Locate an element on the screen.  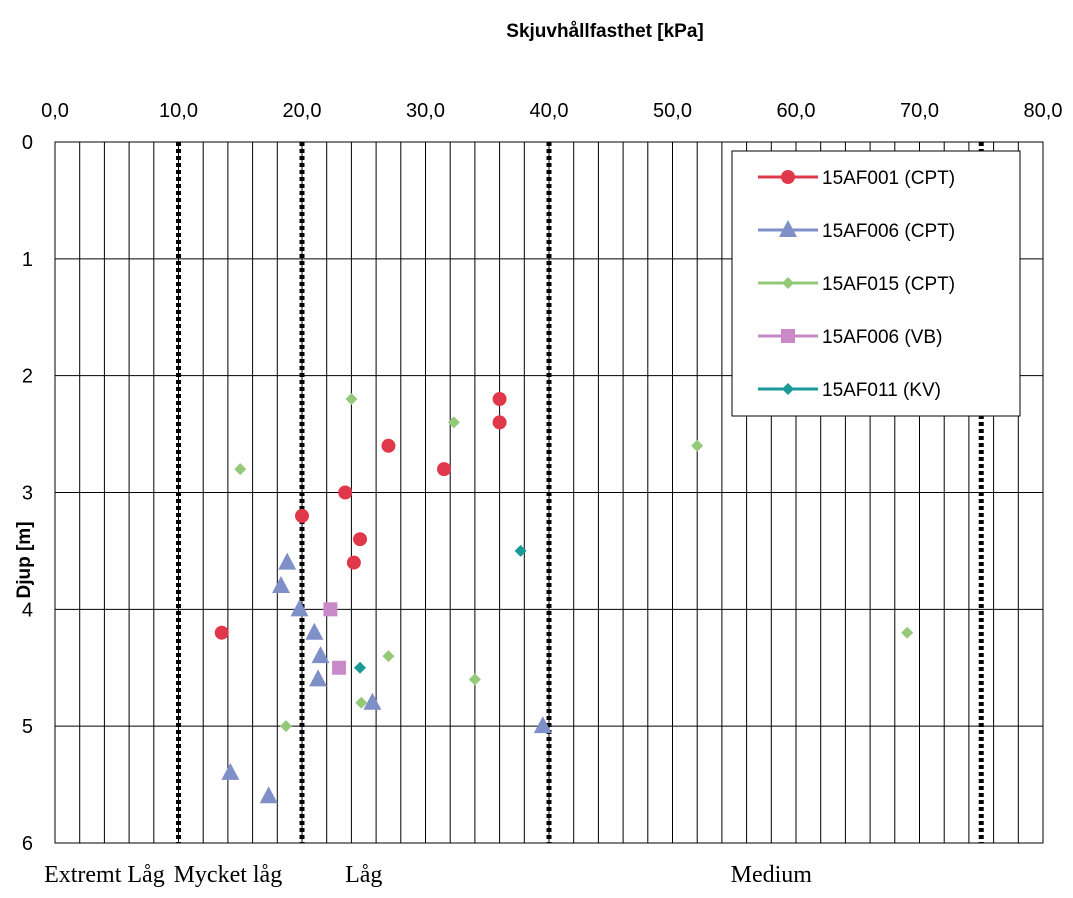
zone-label: Mycket låg is located at coordinates (228, 875).